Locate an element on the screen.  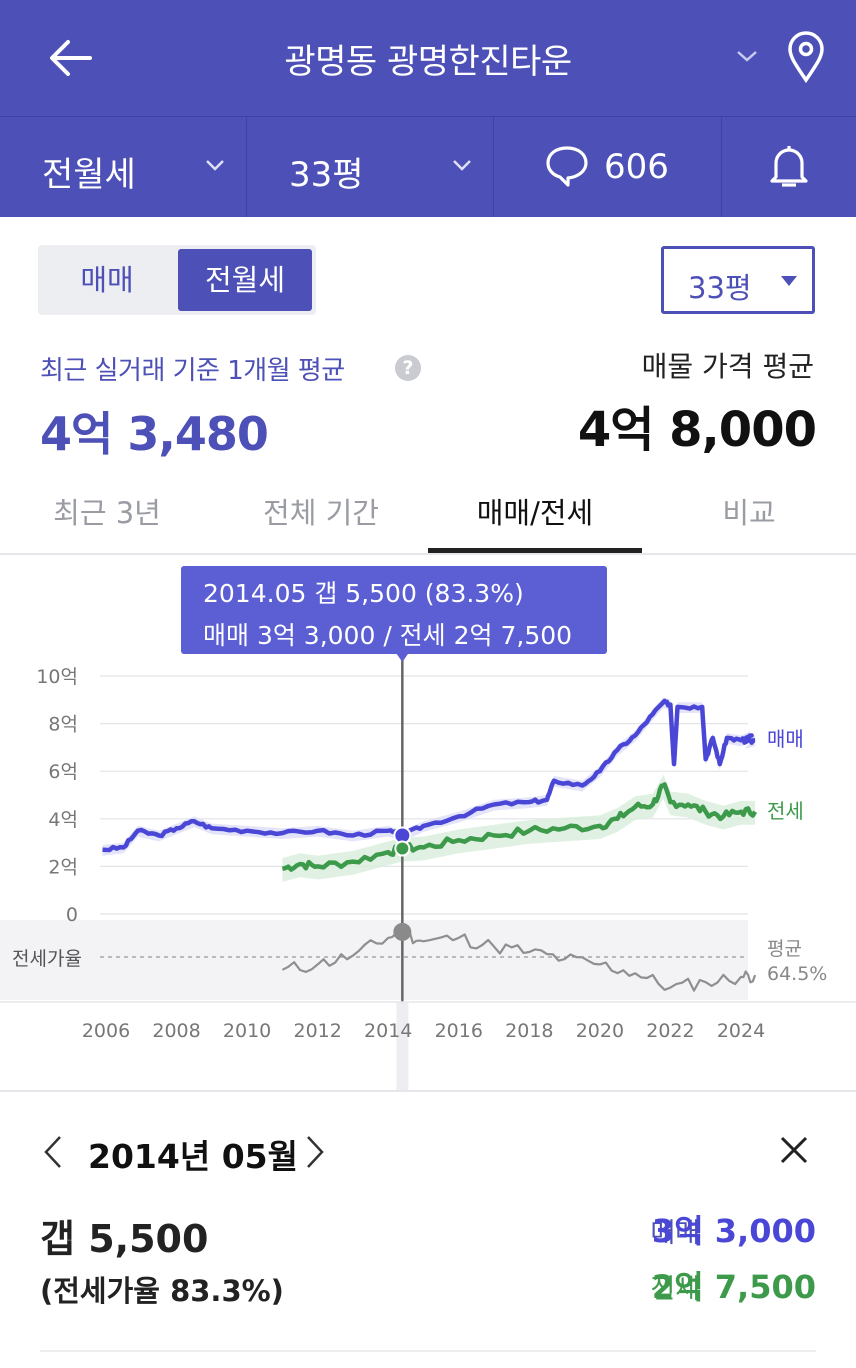
detail-sale-label: 매매 is located at coordinates (675, 1233).